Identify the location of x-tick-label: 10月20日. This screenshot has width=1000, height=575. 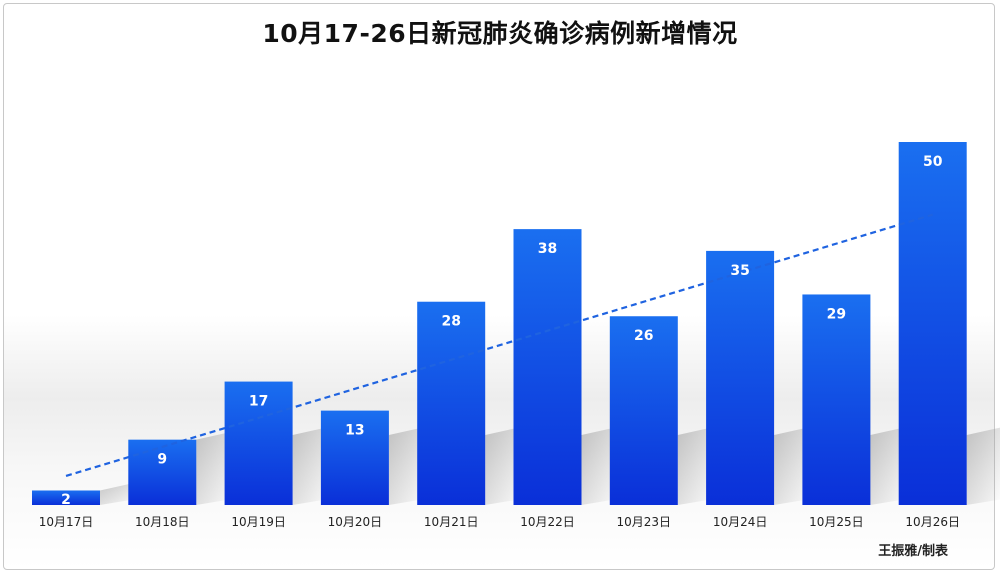
(355, 522).